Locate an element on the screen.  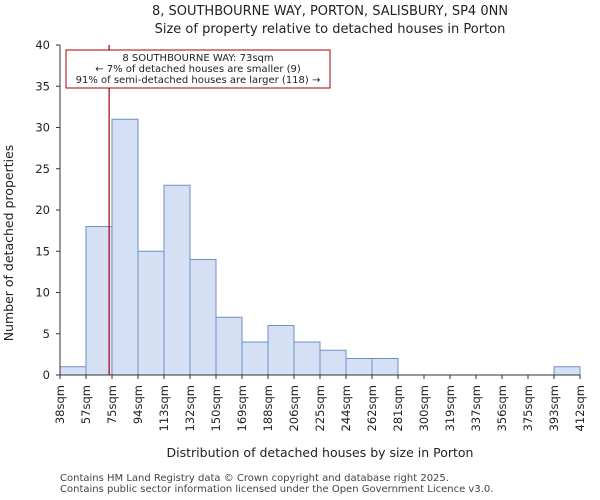
x-tick-label: 57sqm is located at coordinates (86, 404).